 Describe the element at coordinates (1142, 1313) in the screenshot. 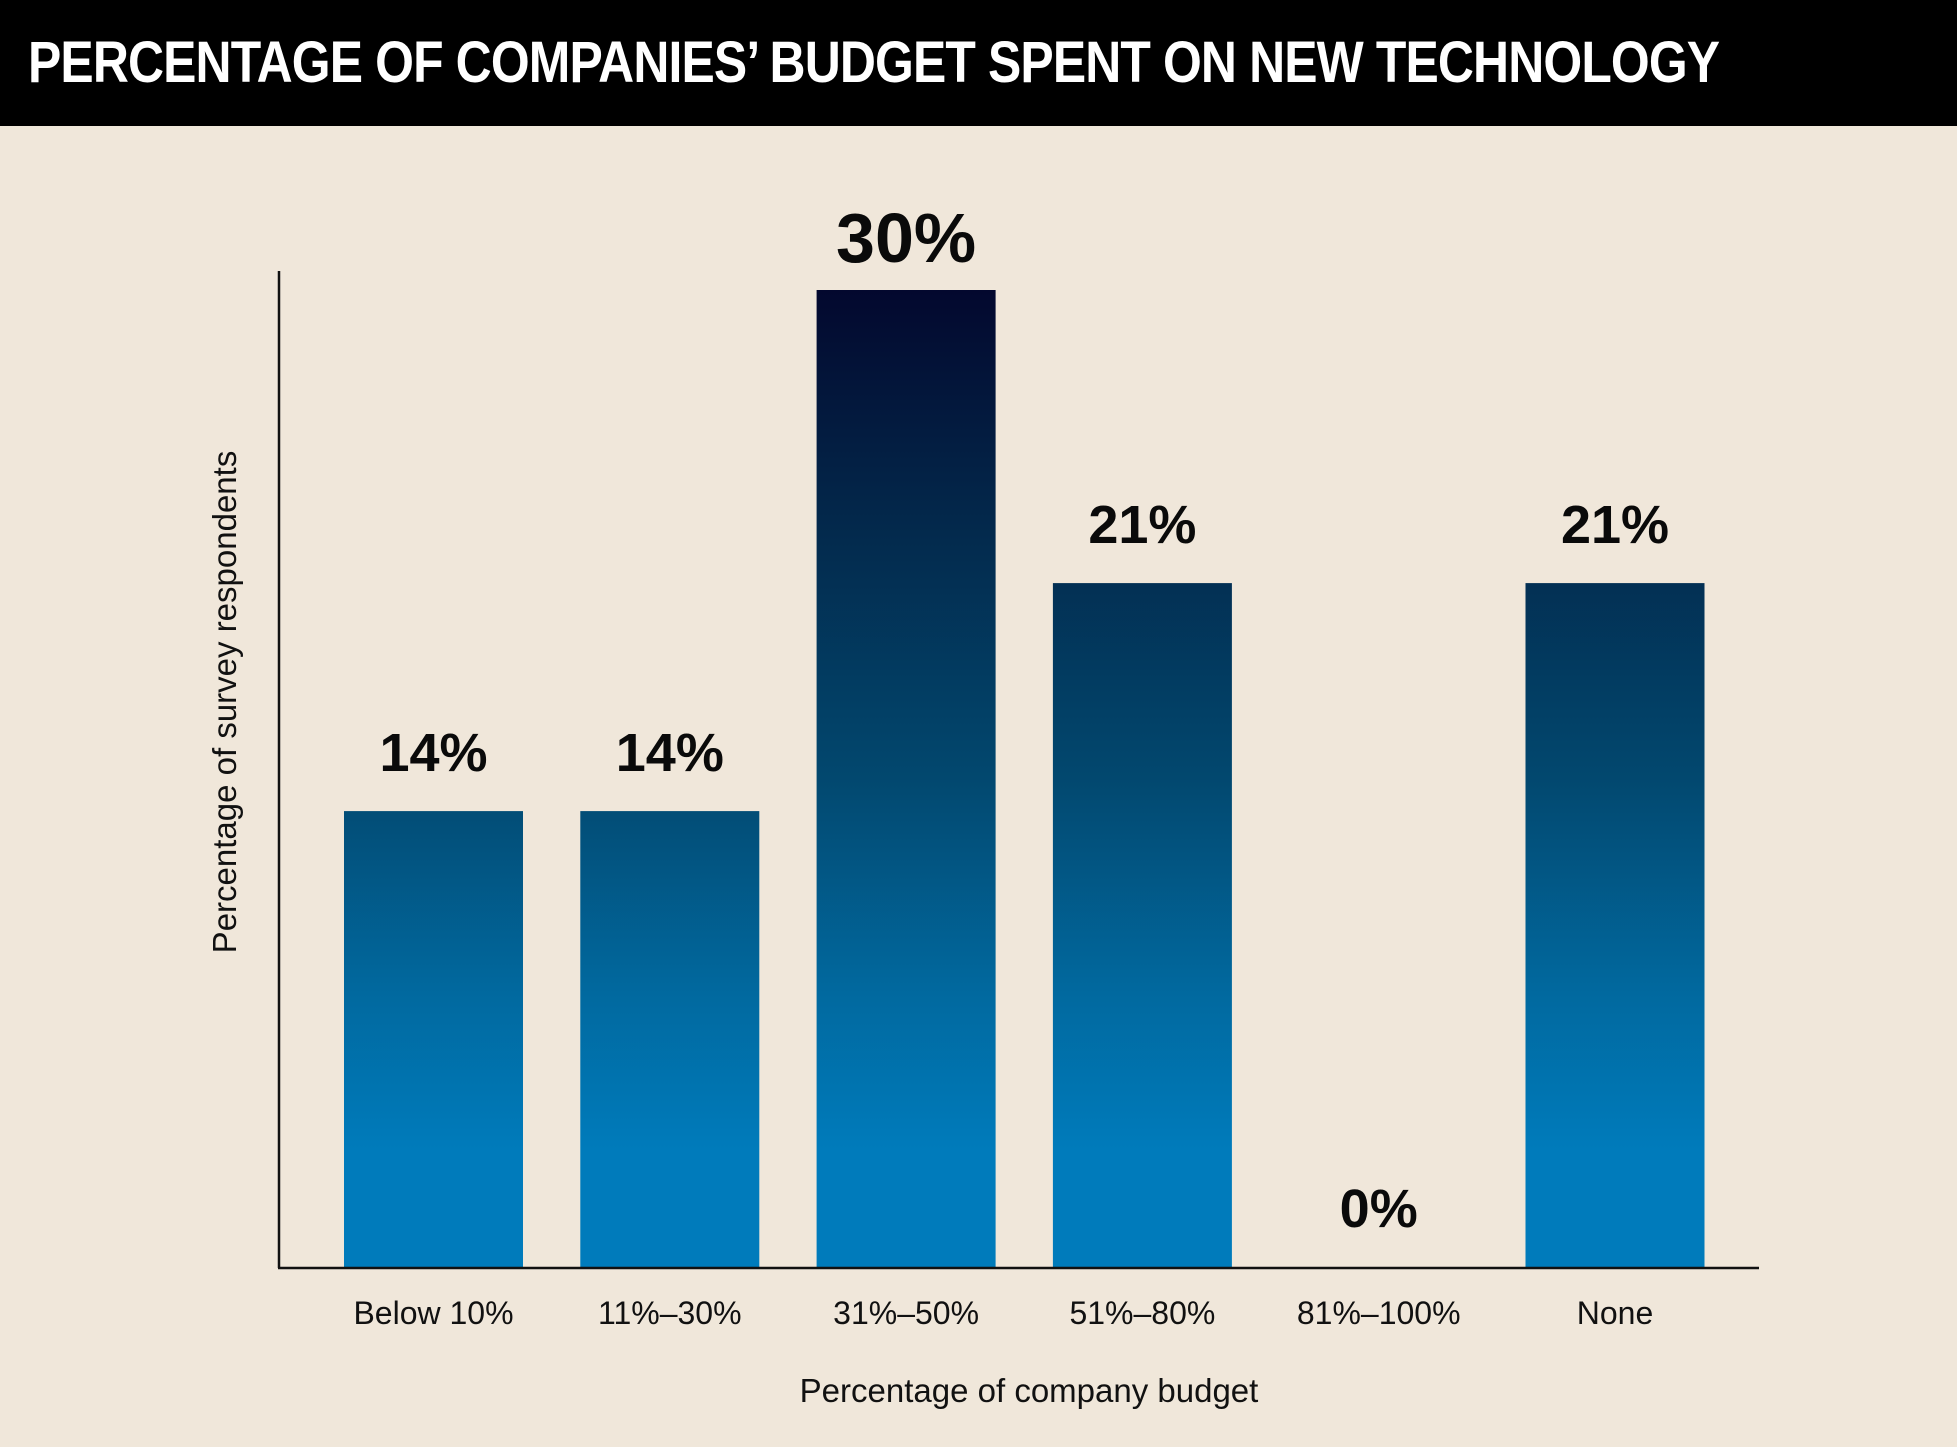

I see `x-tick-label-3: 51%–80%` at that location.